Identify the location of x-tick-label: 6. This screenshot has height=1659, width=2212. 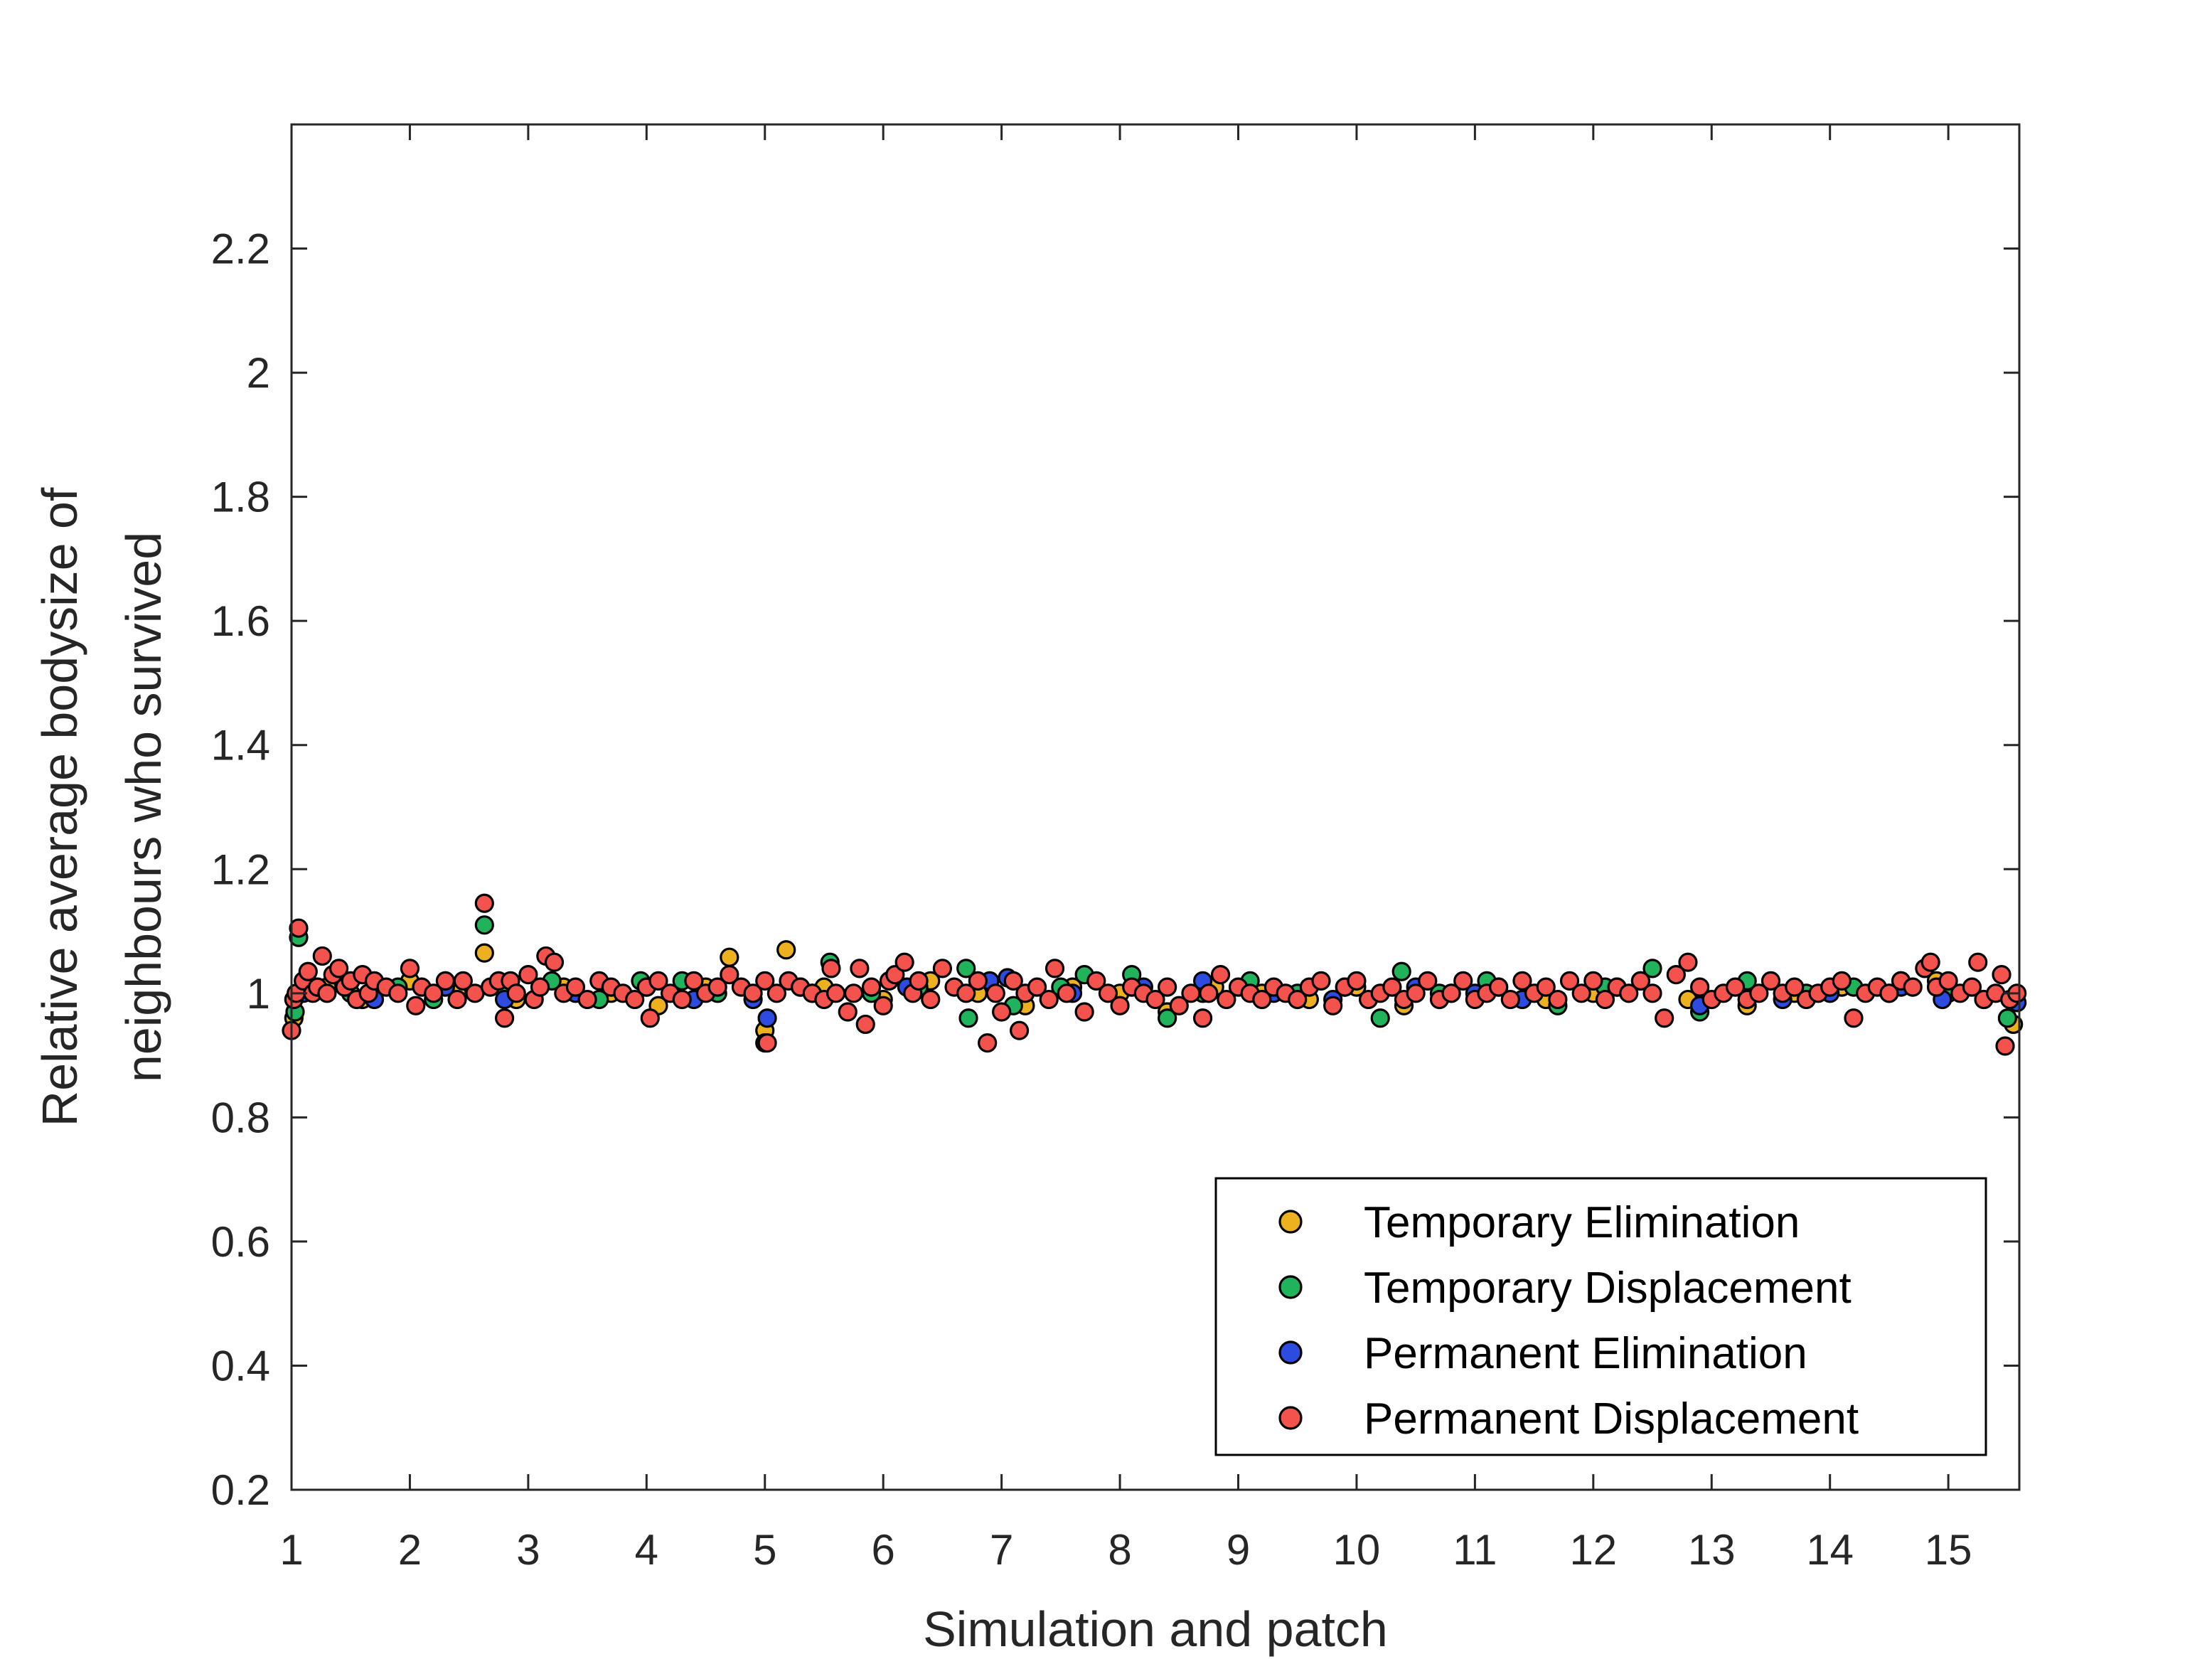
(883, 1550).